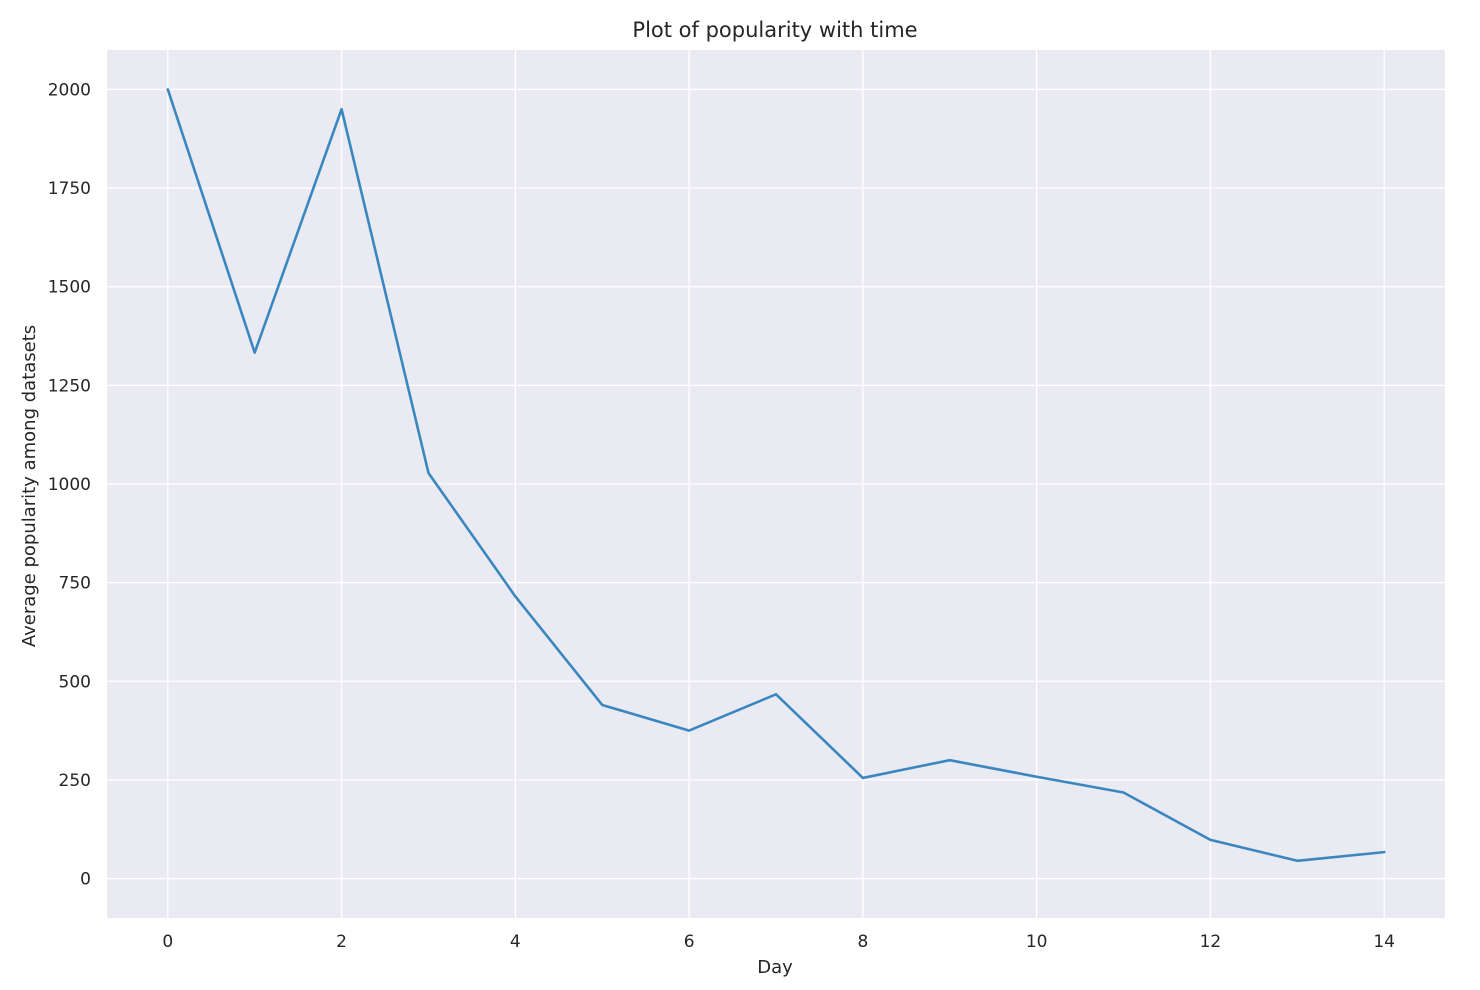  I want to click on y-tick-label: 1750, so click(69, 189).